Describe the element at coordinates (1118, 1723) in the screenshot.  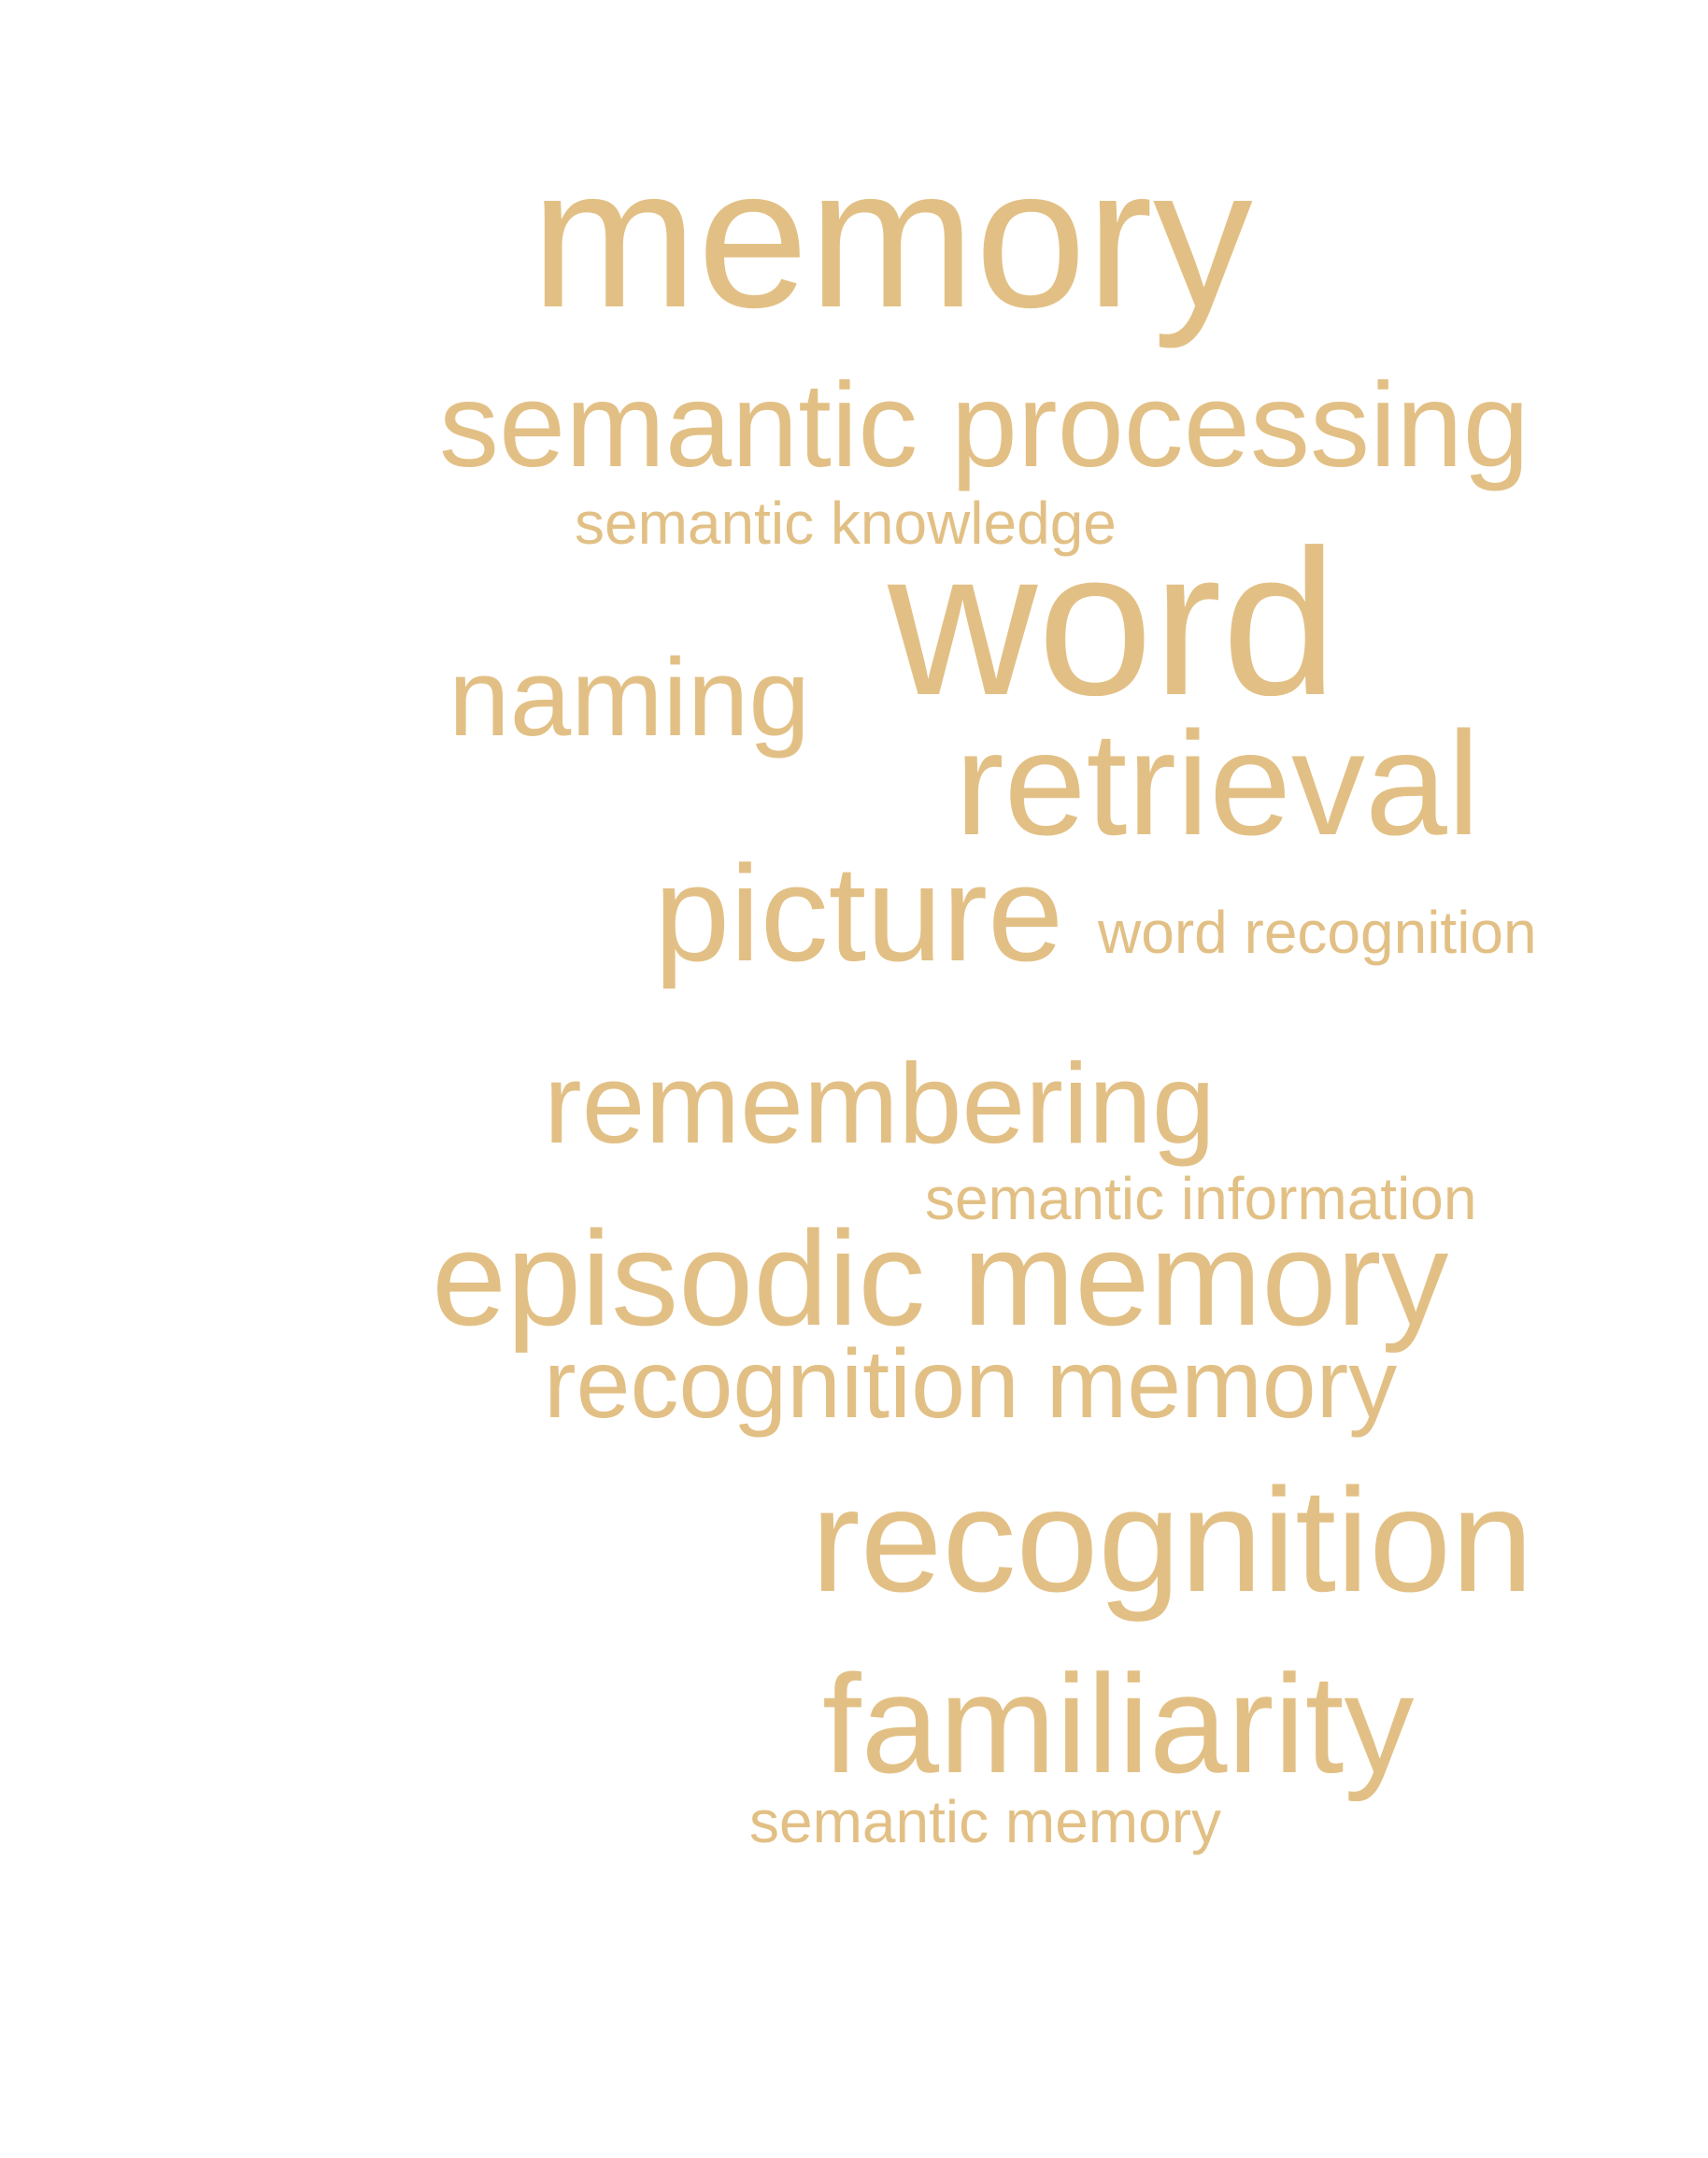
I see `word-familiarity: familiarity` at that location.